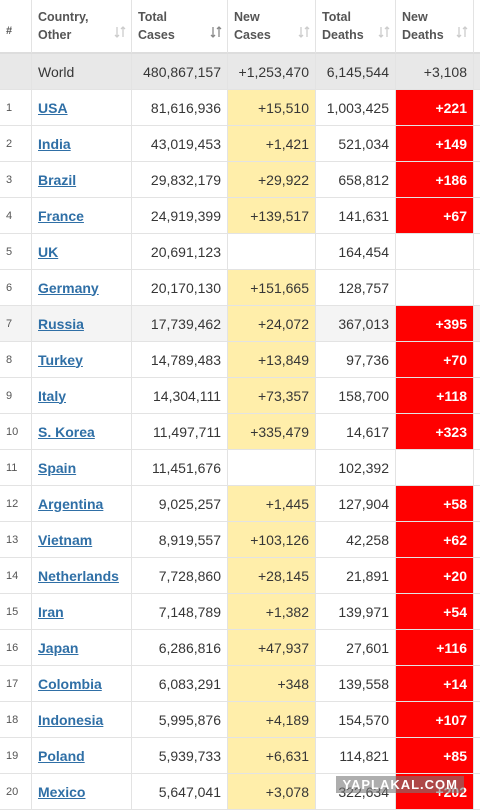  What do you see at coordinates (53, 107) in the screenshot?
I see `country-text: USA` at bounding box center [53, 107].